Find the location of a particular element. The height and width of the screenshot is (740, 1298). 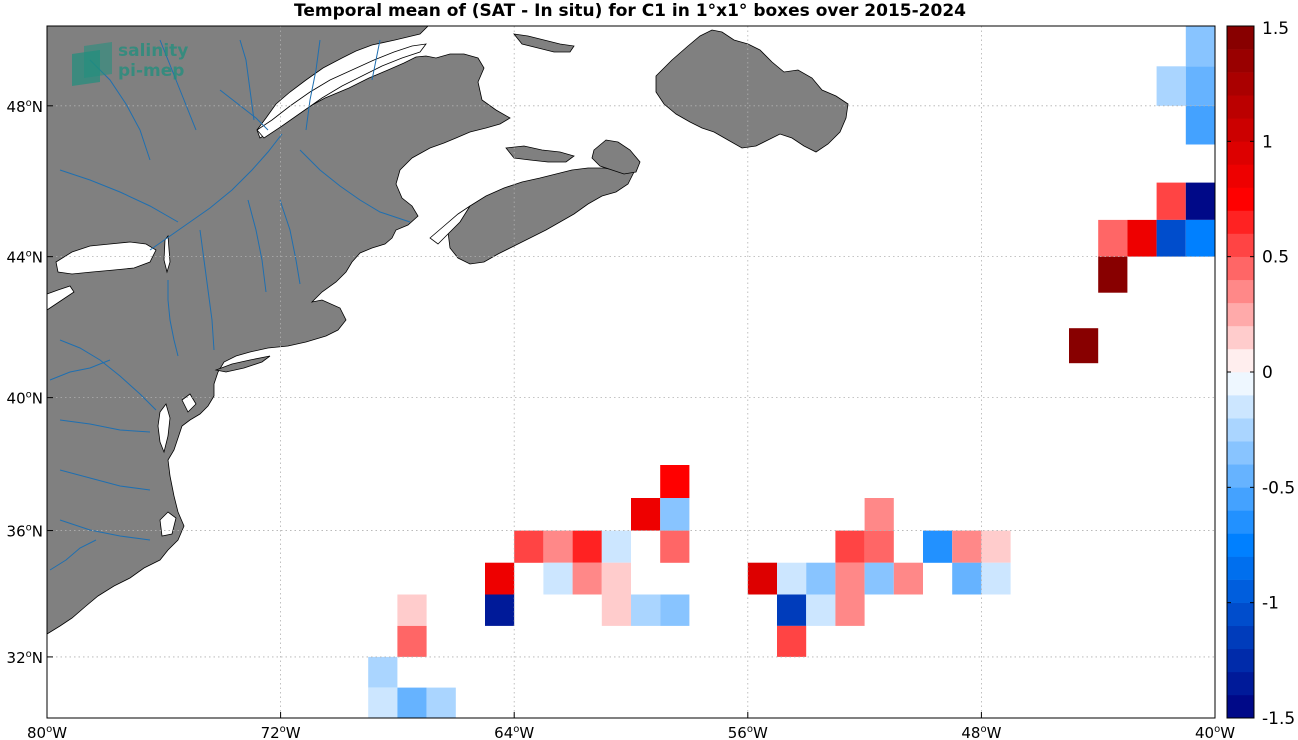

x-tick-label: 40oW is located at coordinates (1215, 732).